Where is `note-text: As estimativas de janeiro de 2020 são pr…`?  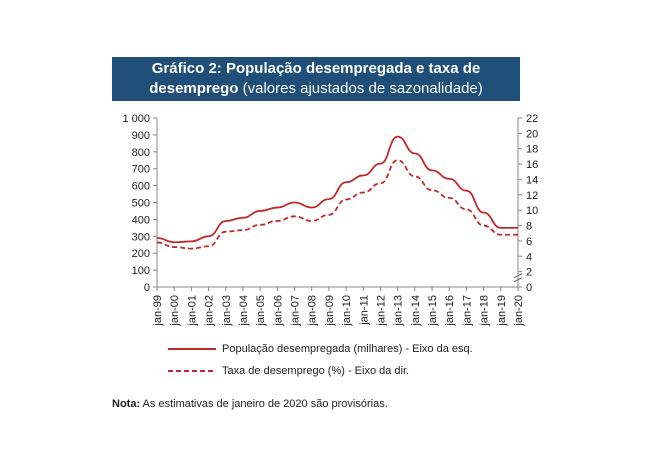 note-text: As estimativas de janeiro de 2020 são pr… is located at coordinates (264, 404).